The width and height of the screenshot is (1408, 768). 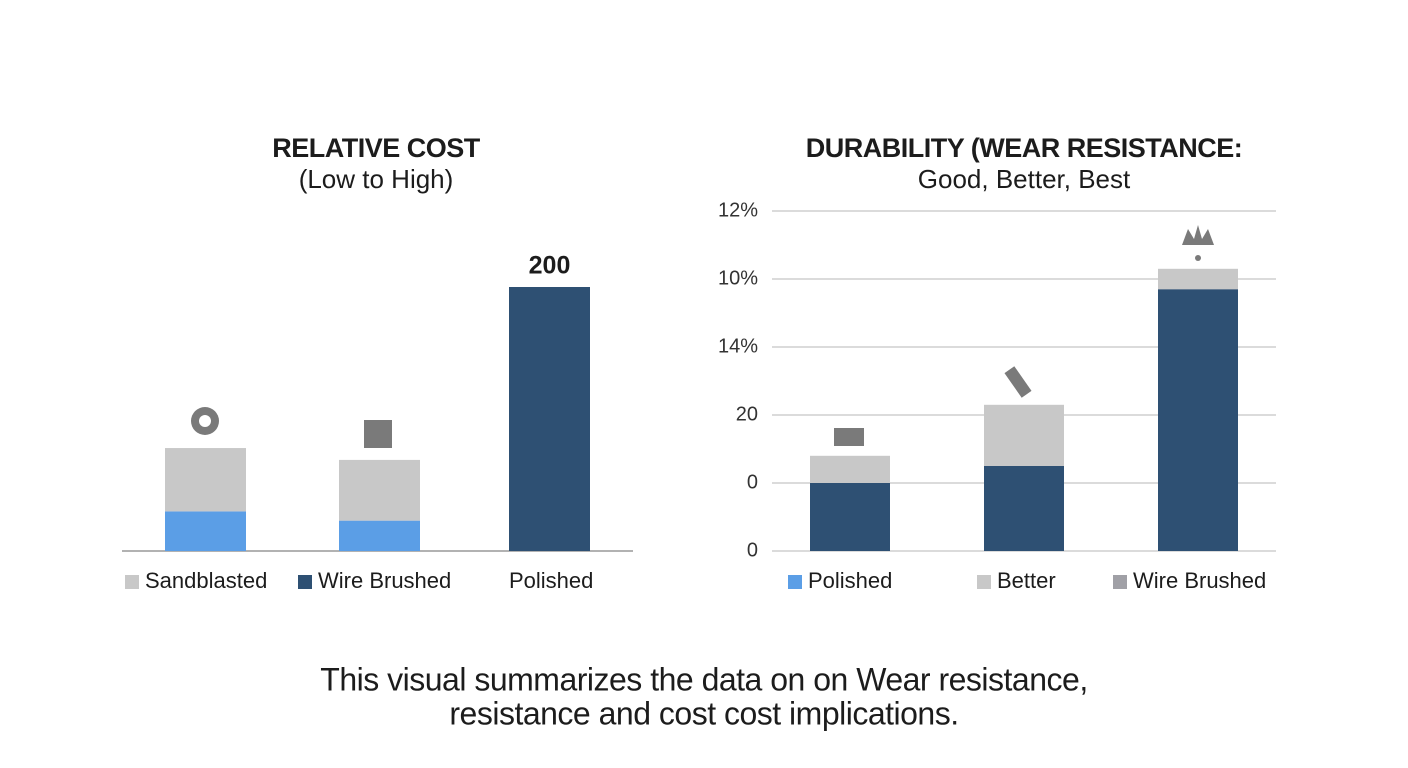 I want to click on value-label: 200, so click(x=550, y=266).